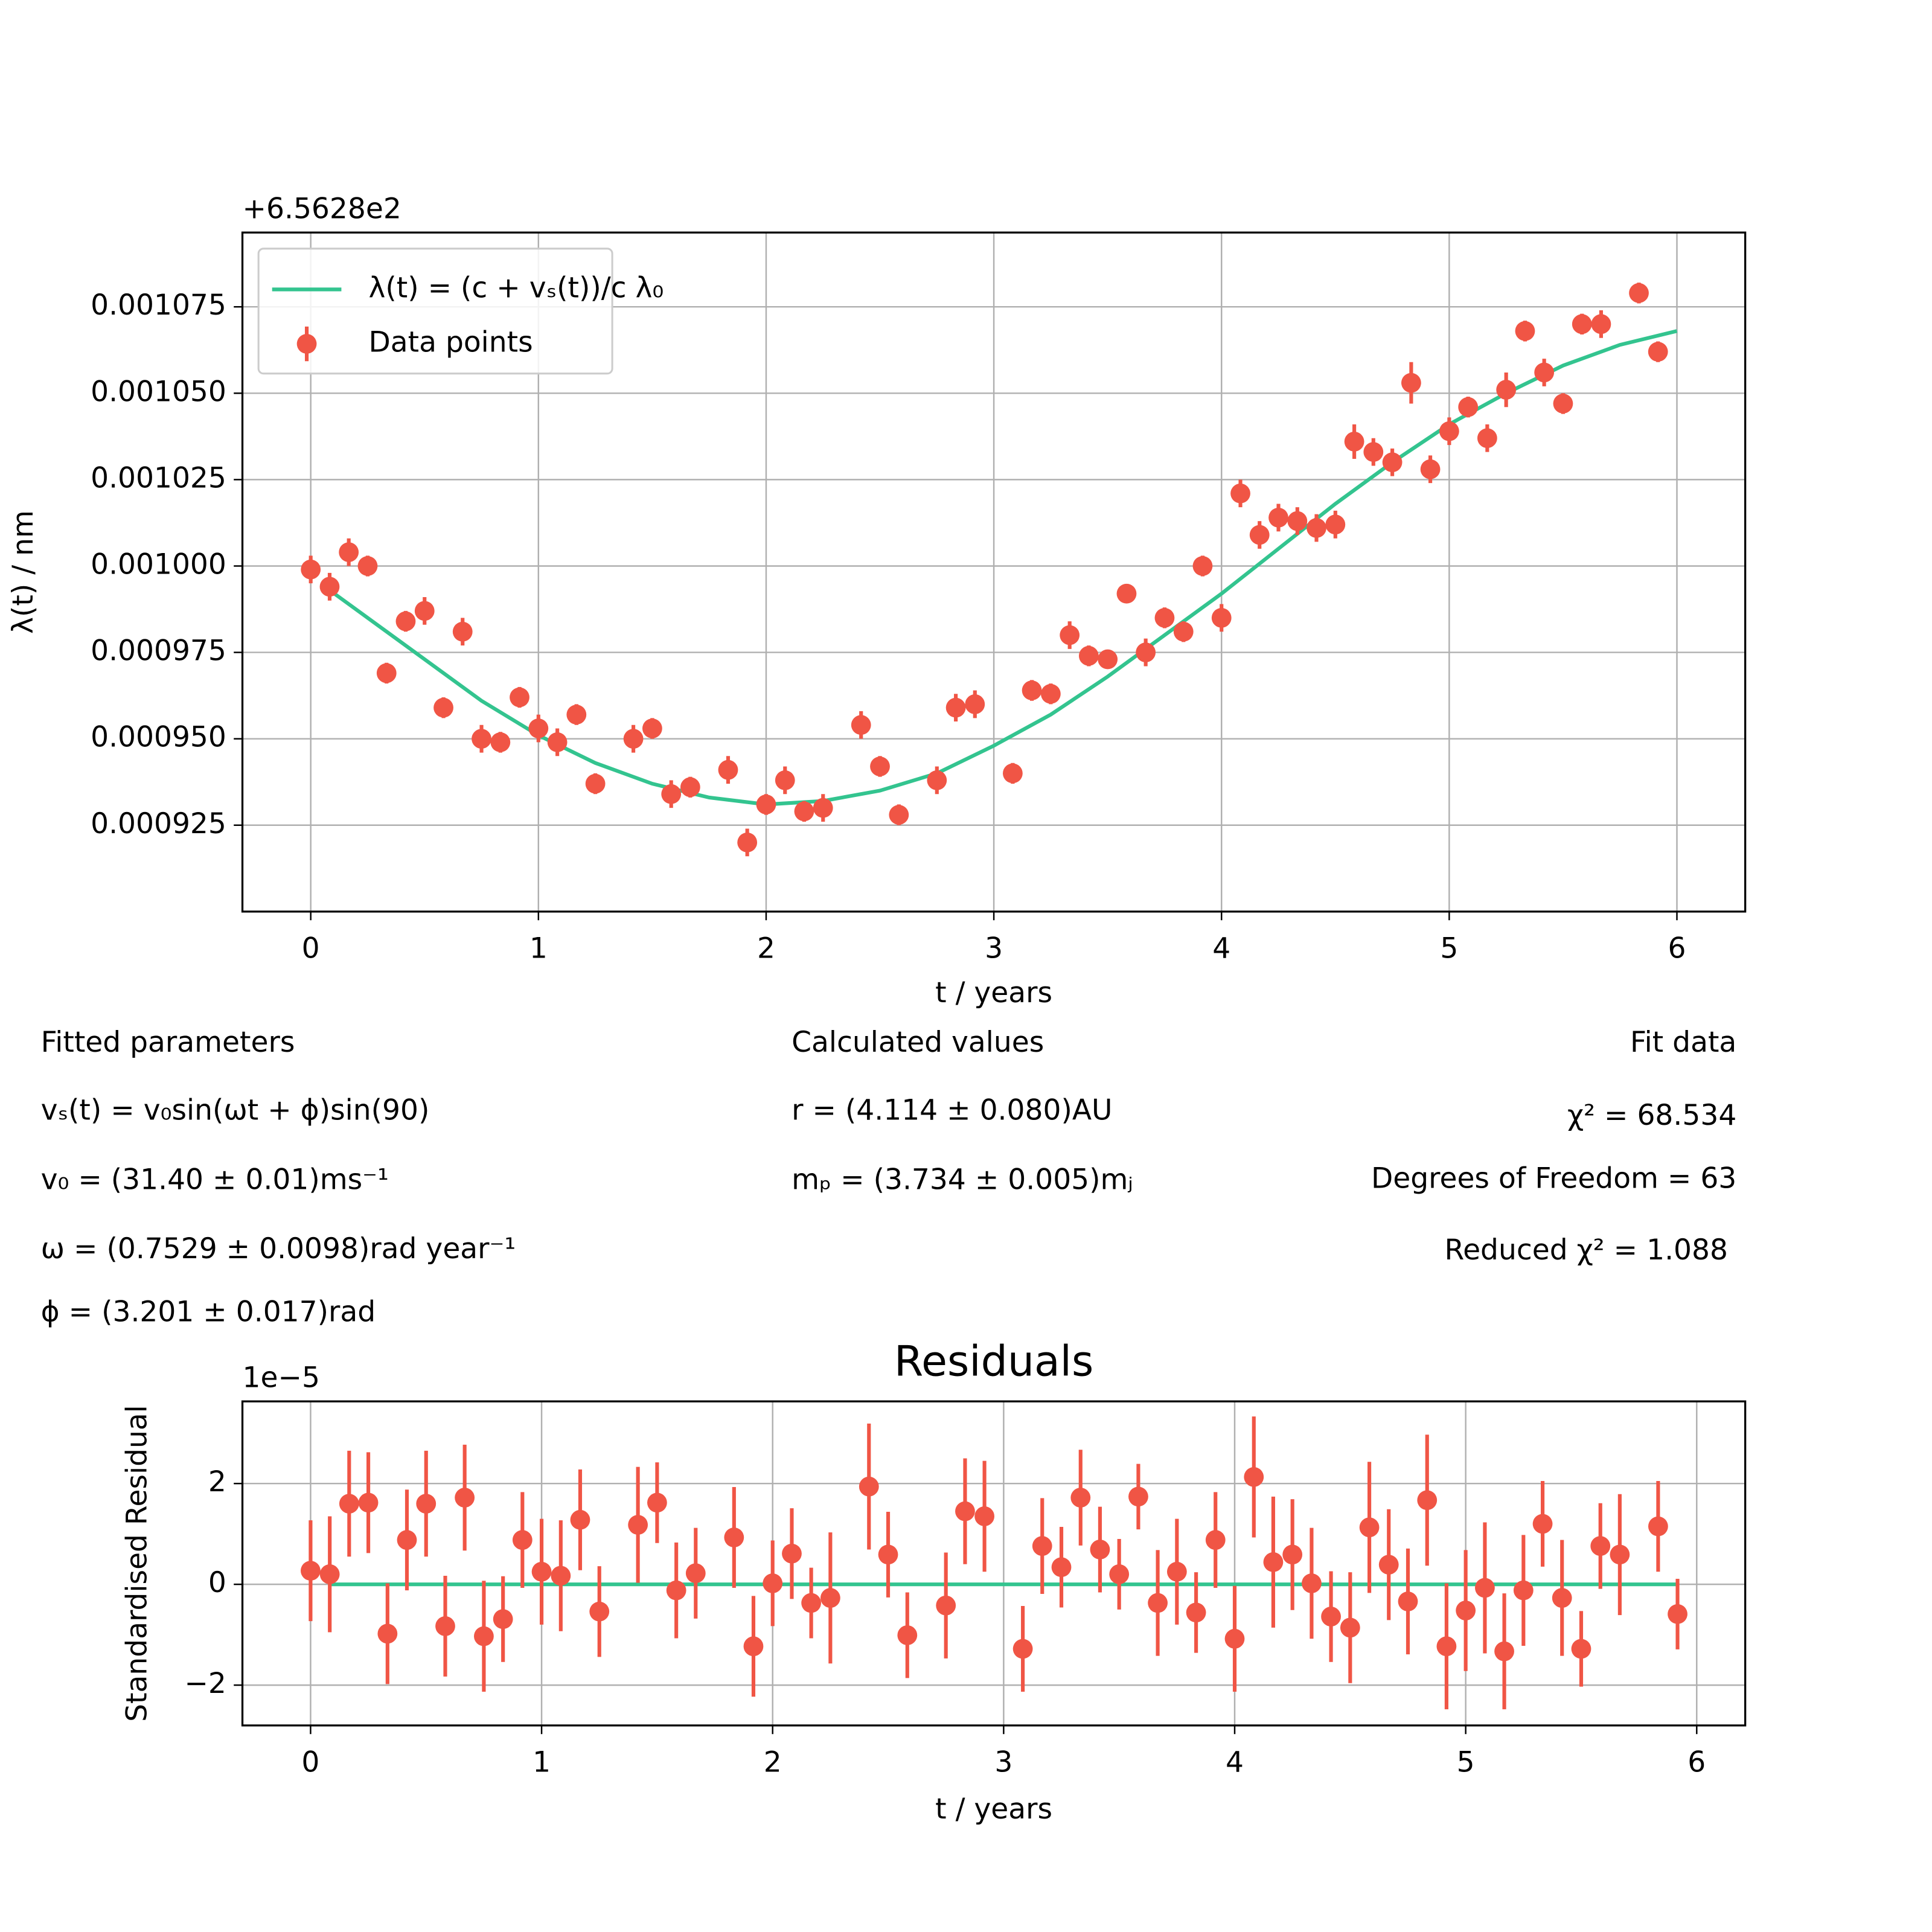  Describe the element at coordinates (994, 993) in the screenshot. I see `x-axis-label: t / years` at that location.